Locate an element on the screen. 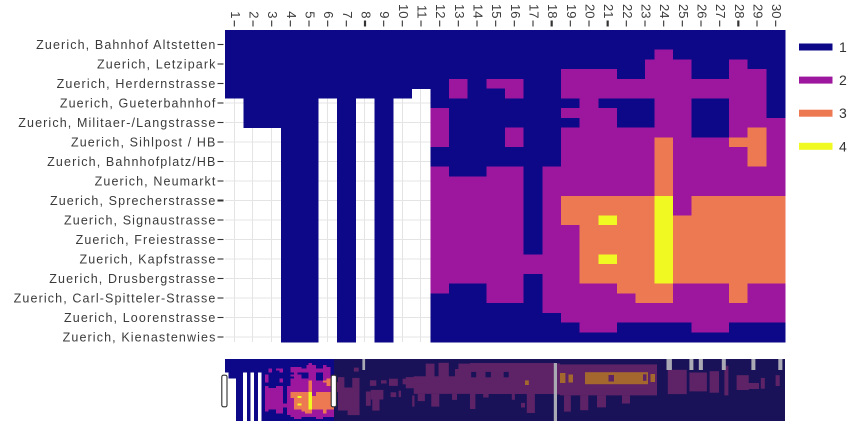  svg-text: Zuerich, Sihlpost / HB is located at coordinates (144, 142).